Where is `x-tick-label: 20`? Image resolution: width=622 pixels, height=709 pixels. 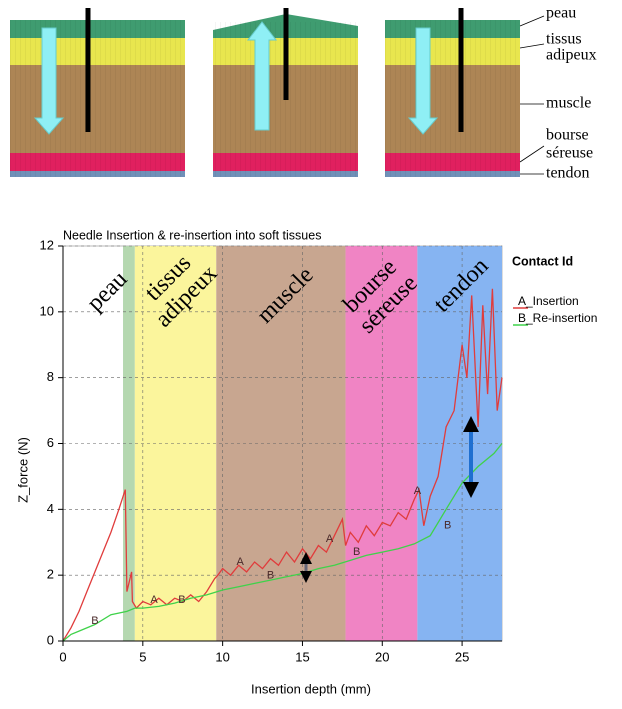
x-tick-label: 20 is located at coordinates (382, 656).